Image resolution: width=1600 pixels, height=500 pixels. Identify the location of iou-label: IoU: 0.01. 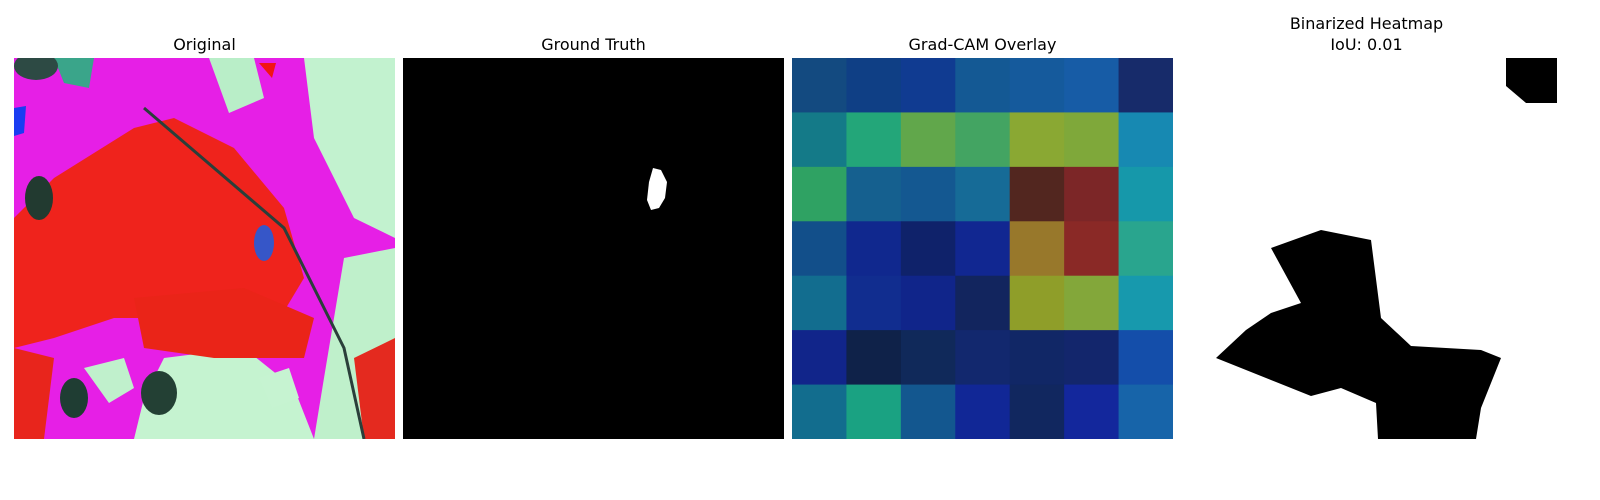
(1366, 44).